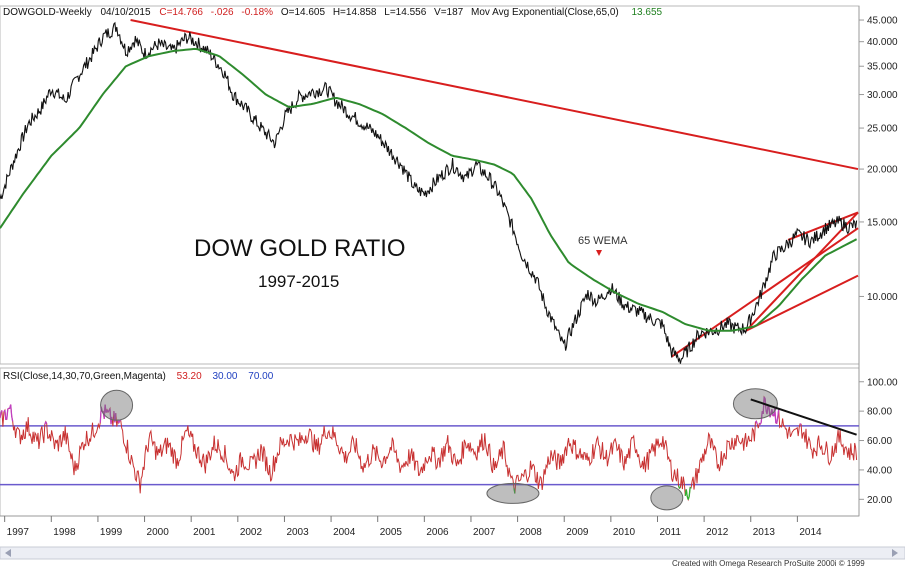 This screenshot has width=905, height=568. Describe the element at coordinates (84, 376) in the screenshot. I see `rsi-name: RSI(Close,14,30,70,Green,Magenta)` at that location.